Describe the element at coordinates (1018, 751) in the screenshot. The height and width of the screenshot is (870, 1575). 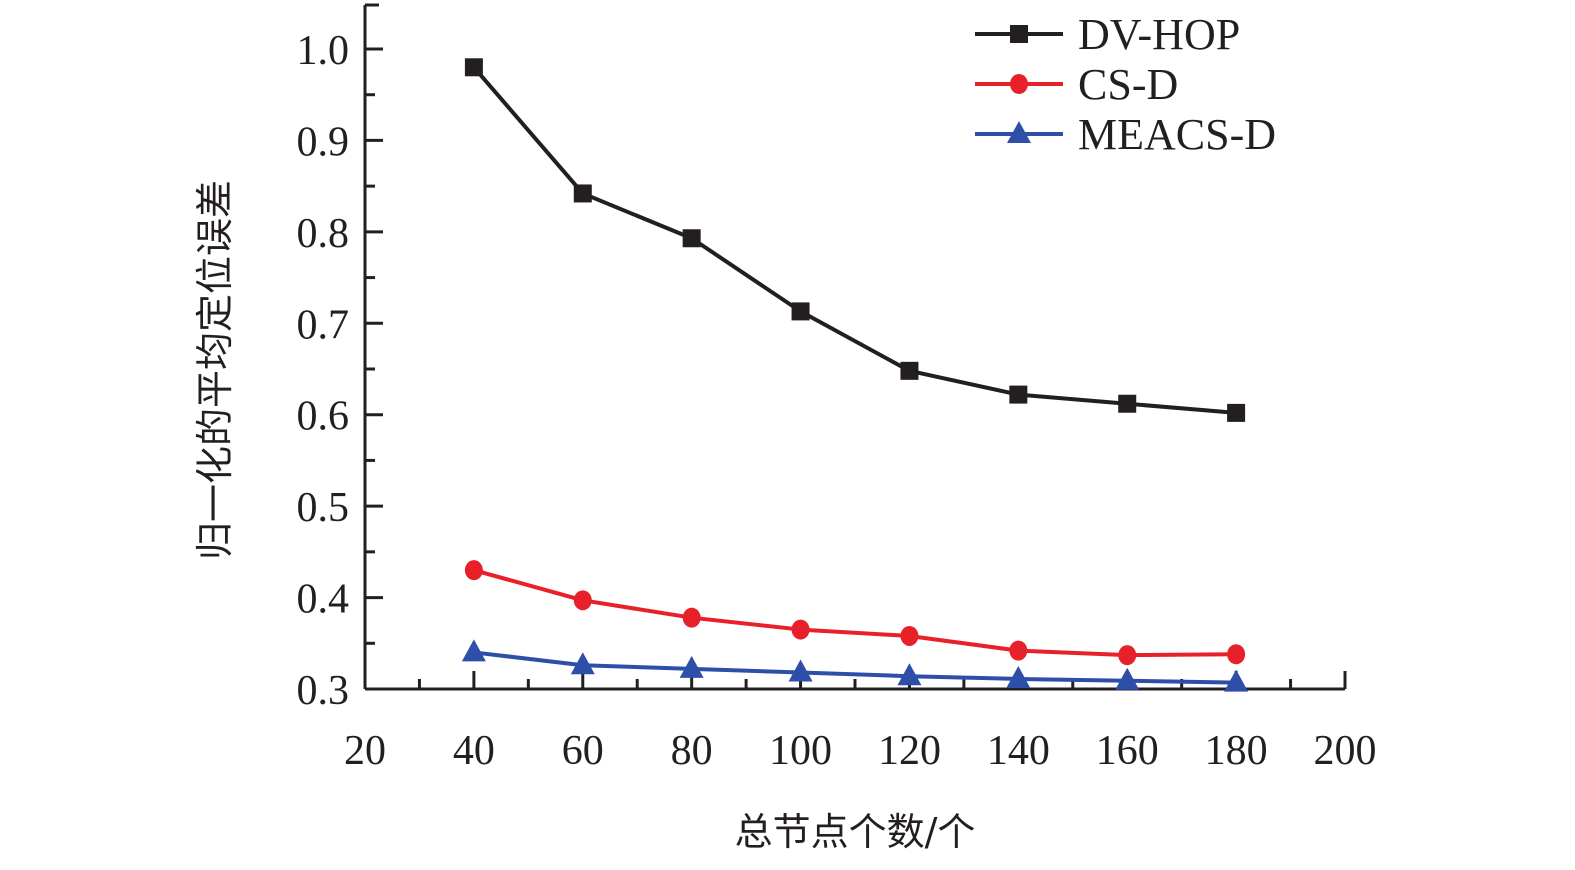
I see `x-tick-label: 140` at that location.